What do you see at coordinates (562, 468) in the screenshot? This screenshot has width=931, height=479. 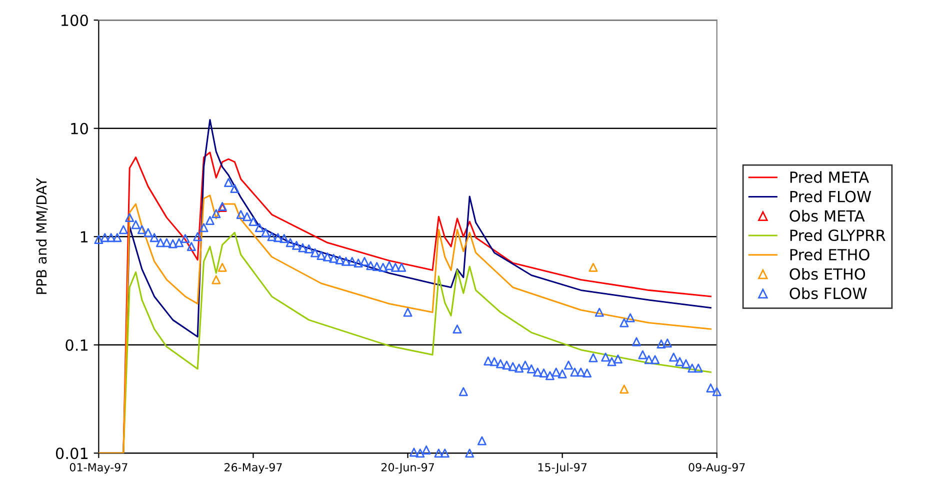 I see `x-tick-label: 15-Jul-97` at bounding box center [562, 468].